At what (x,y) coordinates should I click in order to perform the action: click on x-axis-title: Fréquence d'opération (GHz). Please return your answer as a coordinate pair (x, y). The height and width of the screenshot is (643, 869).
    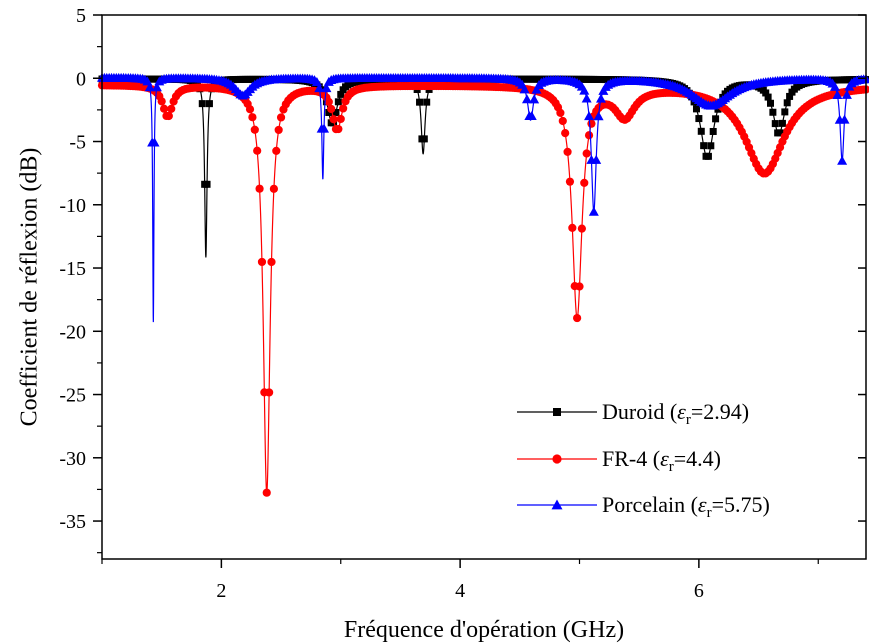
    Looking at the image, I should click on (484, 630).